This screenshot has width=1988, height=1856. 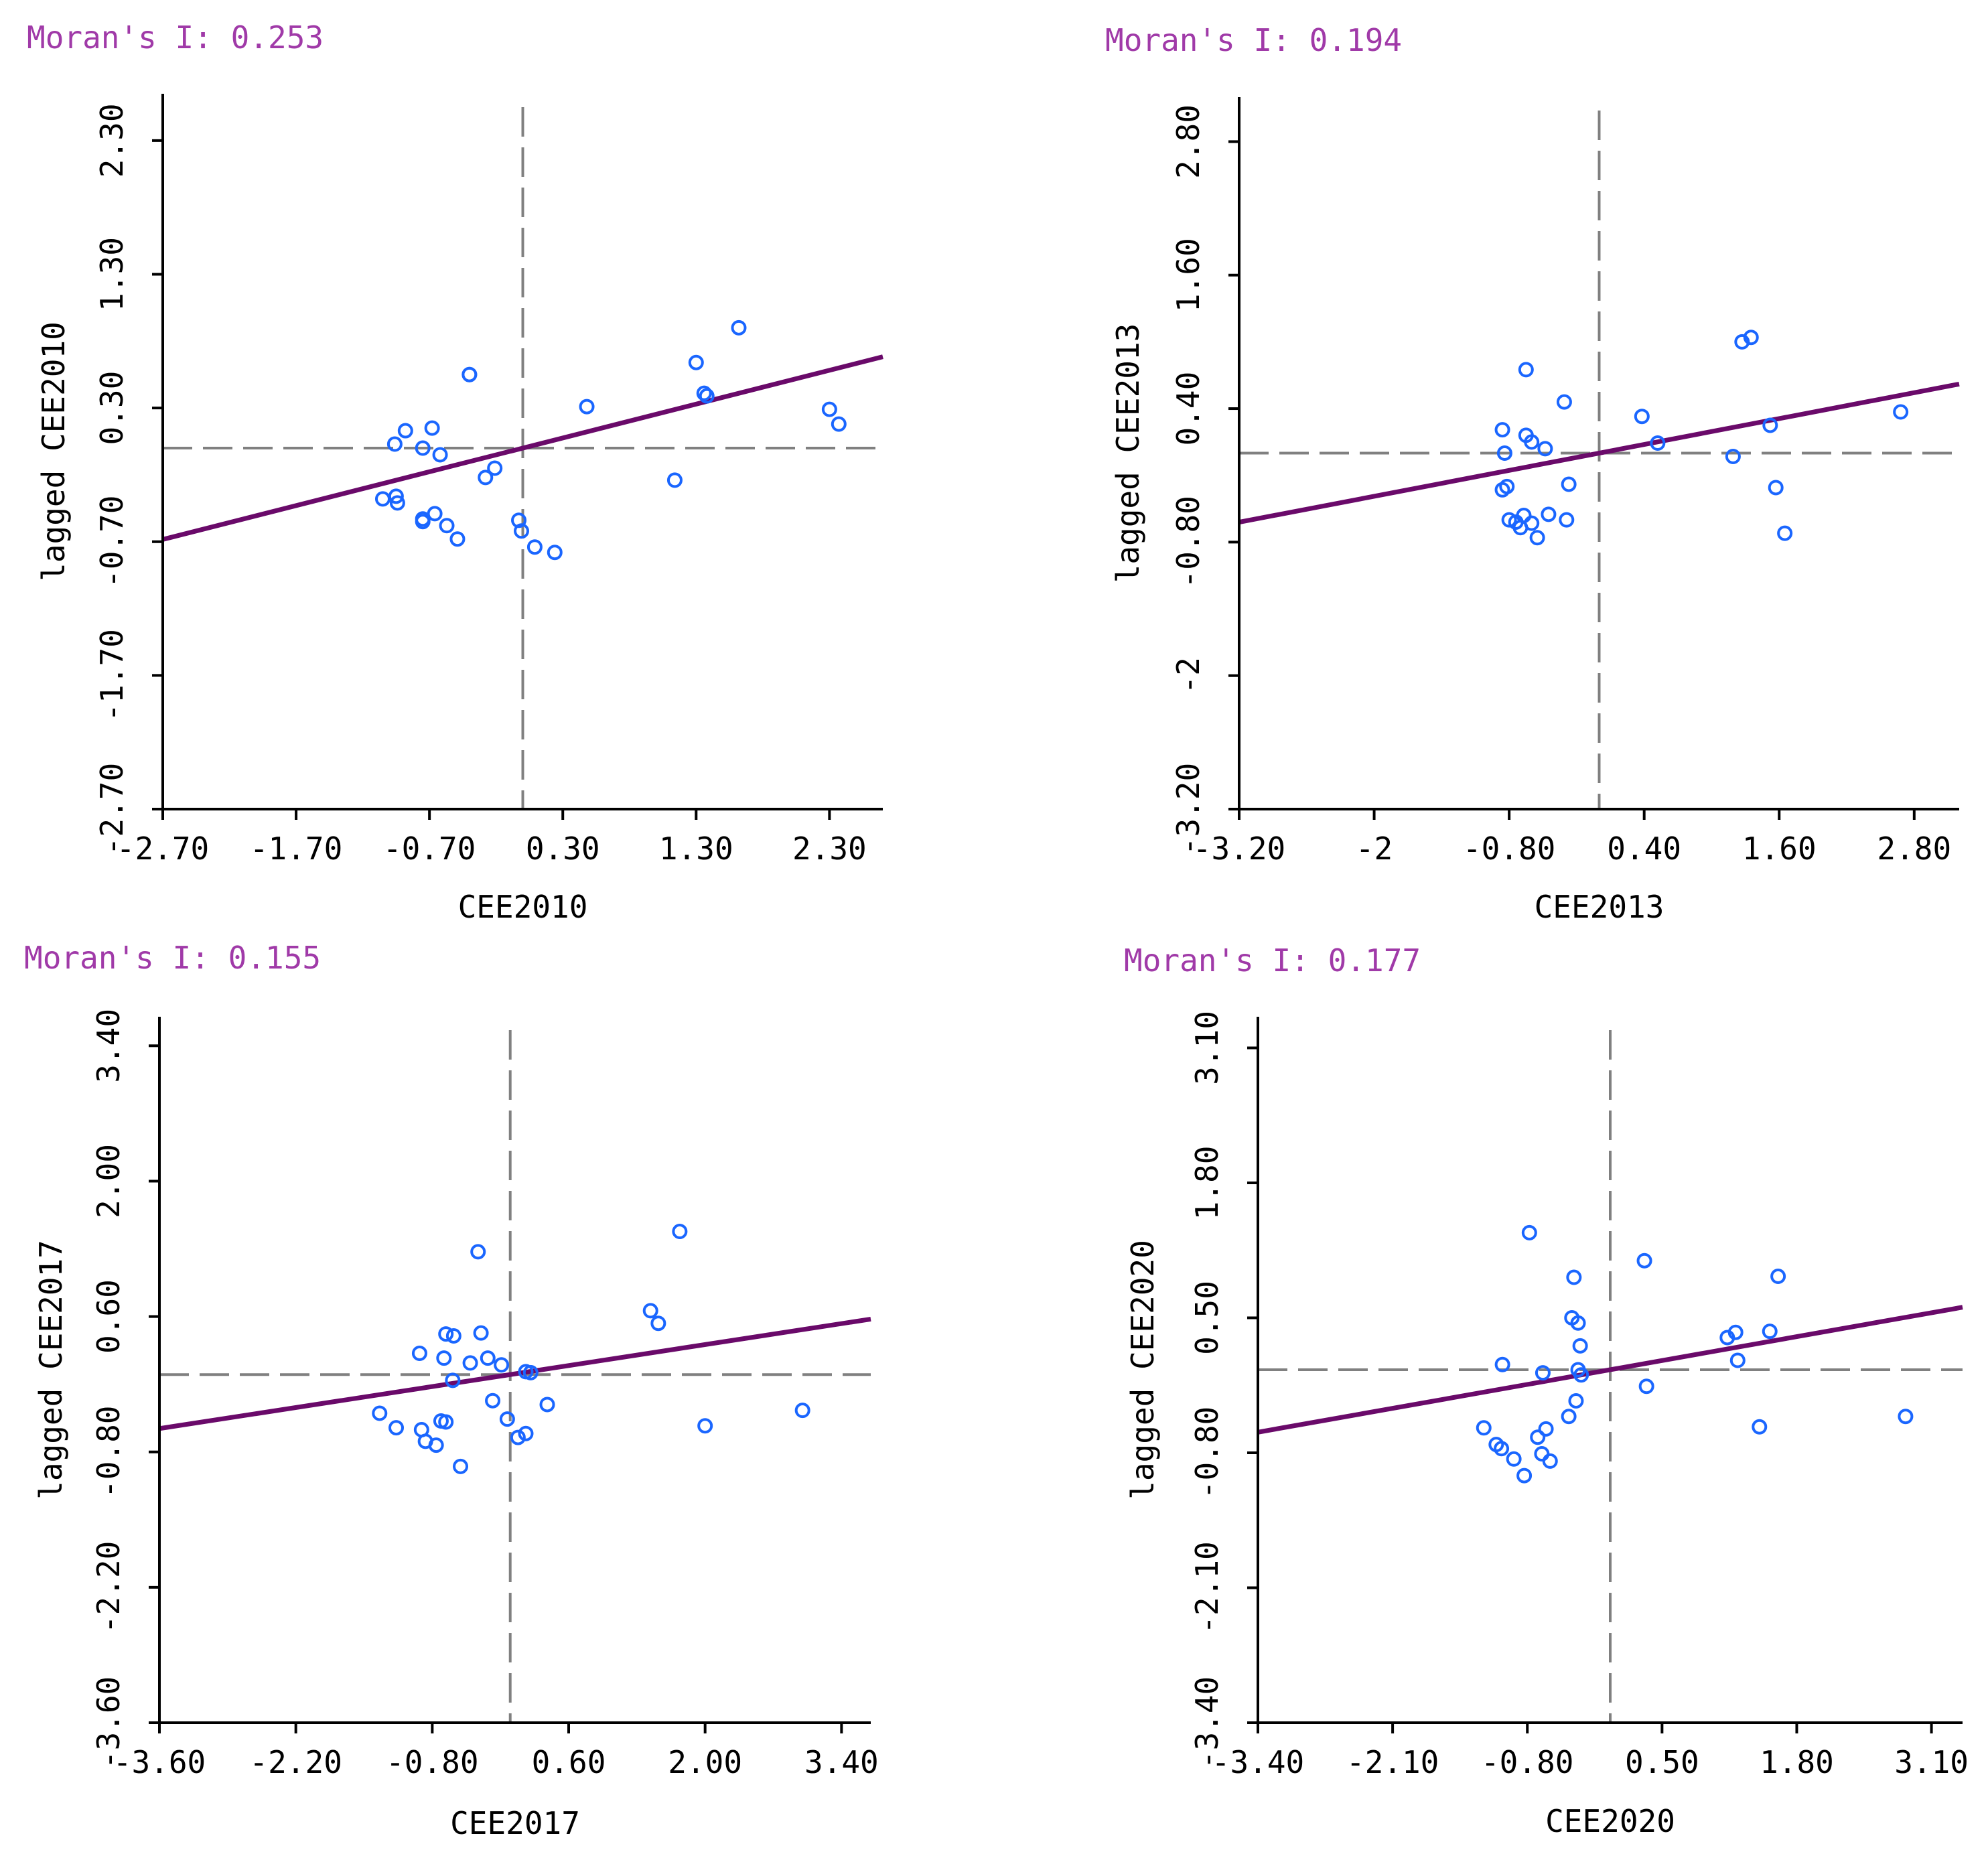 I want to click on morans-i-label: Moran's I: 0.155, so click(x=172, y=958).